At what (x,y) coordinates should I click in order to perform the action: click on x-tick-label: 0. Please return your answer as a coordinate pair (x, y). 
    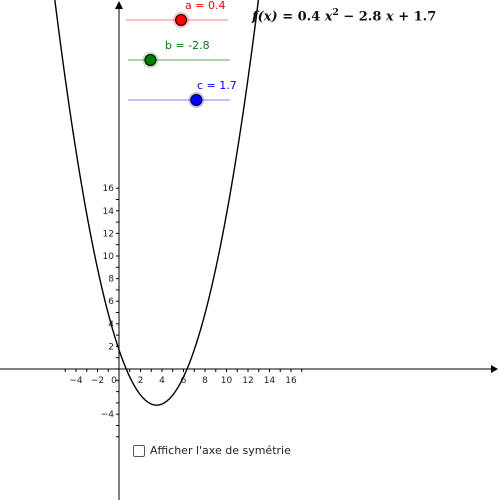
    Looking at the image, I should click on (114, 381).